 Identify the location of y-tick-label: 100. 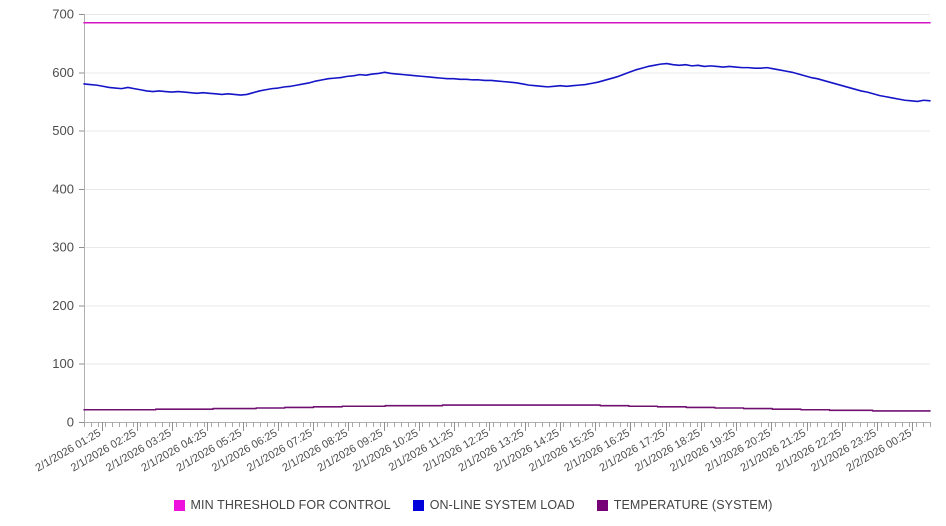
(63, 363).